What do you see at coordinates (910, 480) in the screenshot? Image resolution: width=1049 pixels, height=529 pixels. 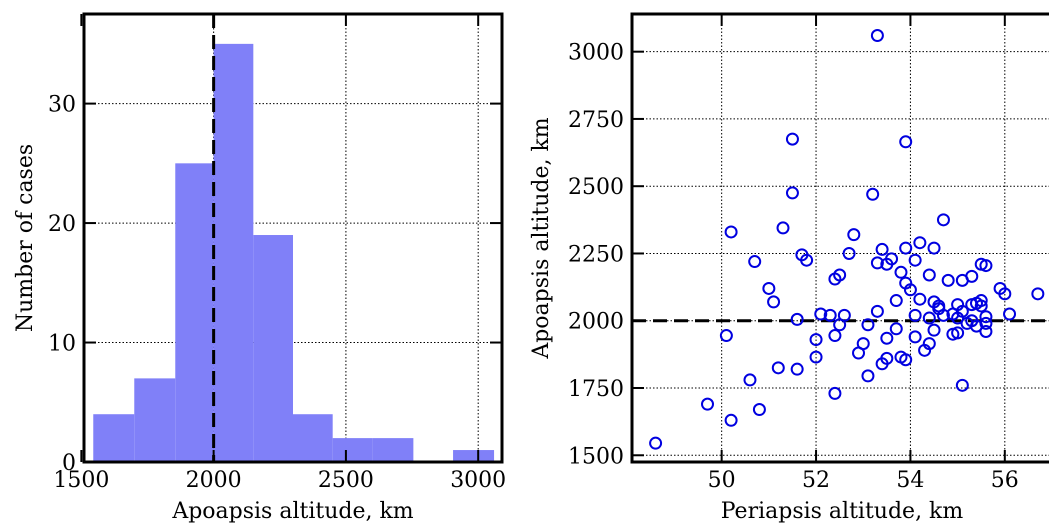 I see `scatter-xtick-label: 54` at bounding box center [910, 480].